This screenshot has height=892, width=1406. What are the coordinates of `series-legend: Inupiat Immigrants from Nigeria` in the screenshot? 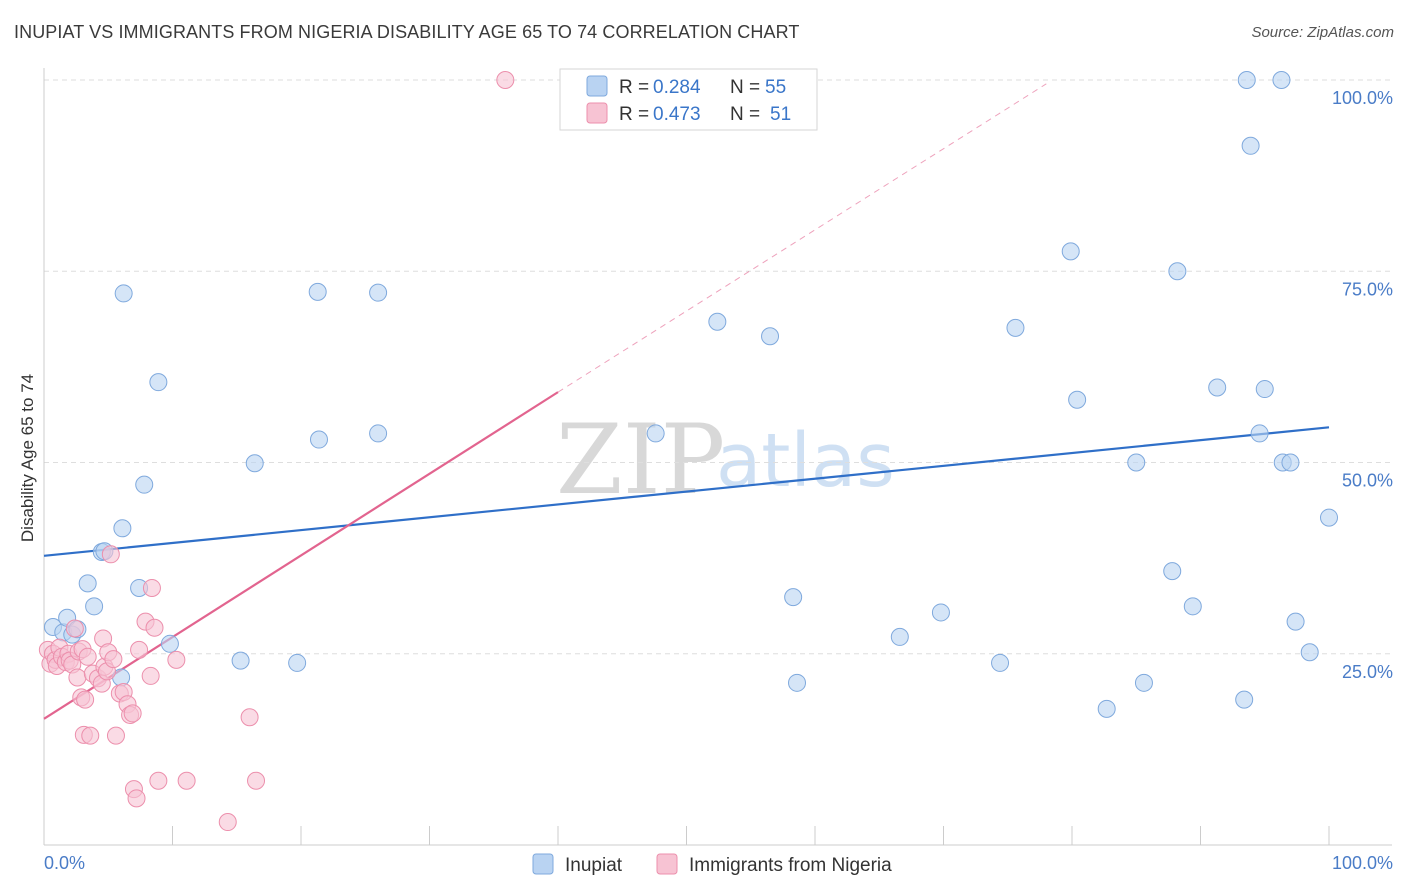 It's located at (712, 864).